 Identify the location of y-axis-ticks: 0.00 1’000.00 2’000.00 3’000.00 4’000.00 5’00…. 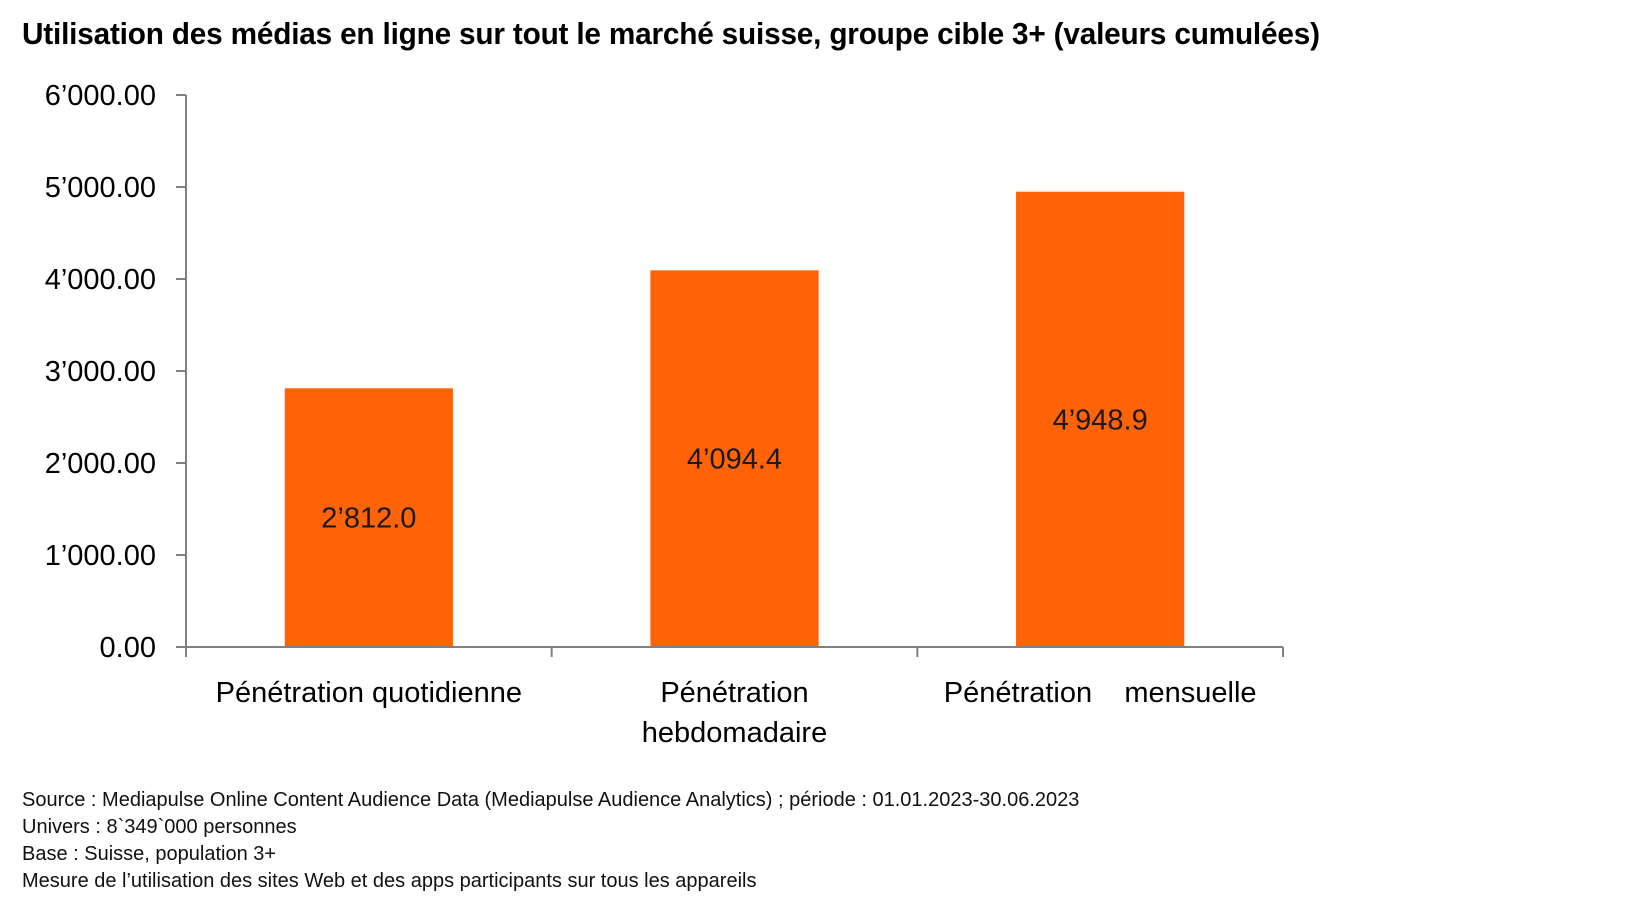
(115, 372).